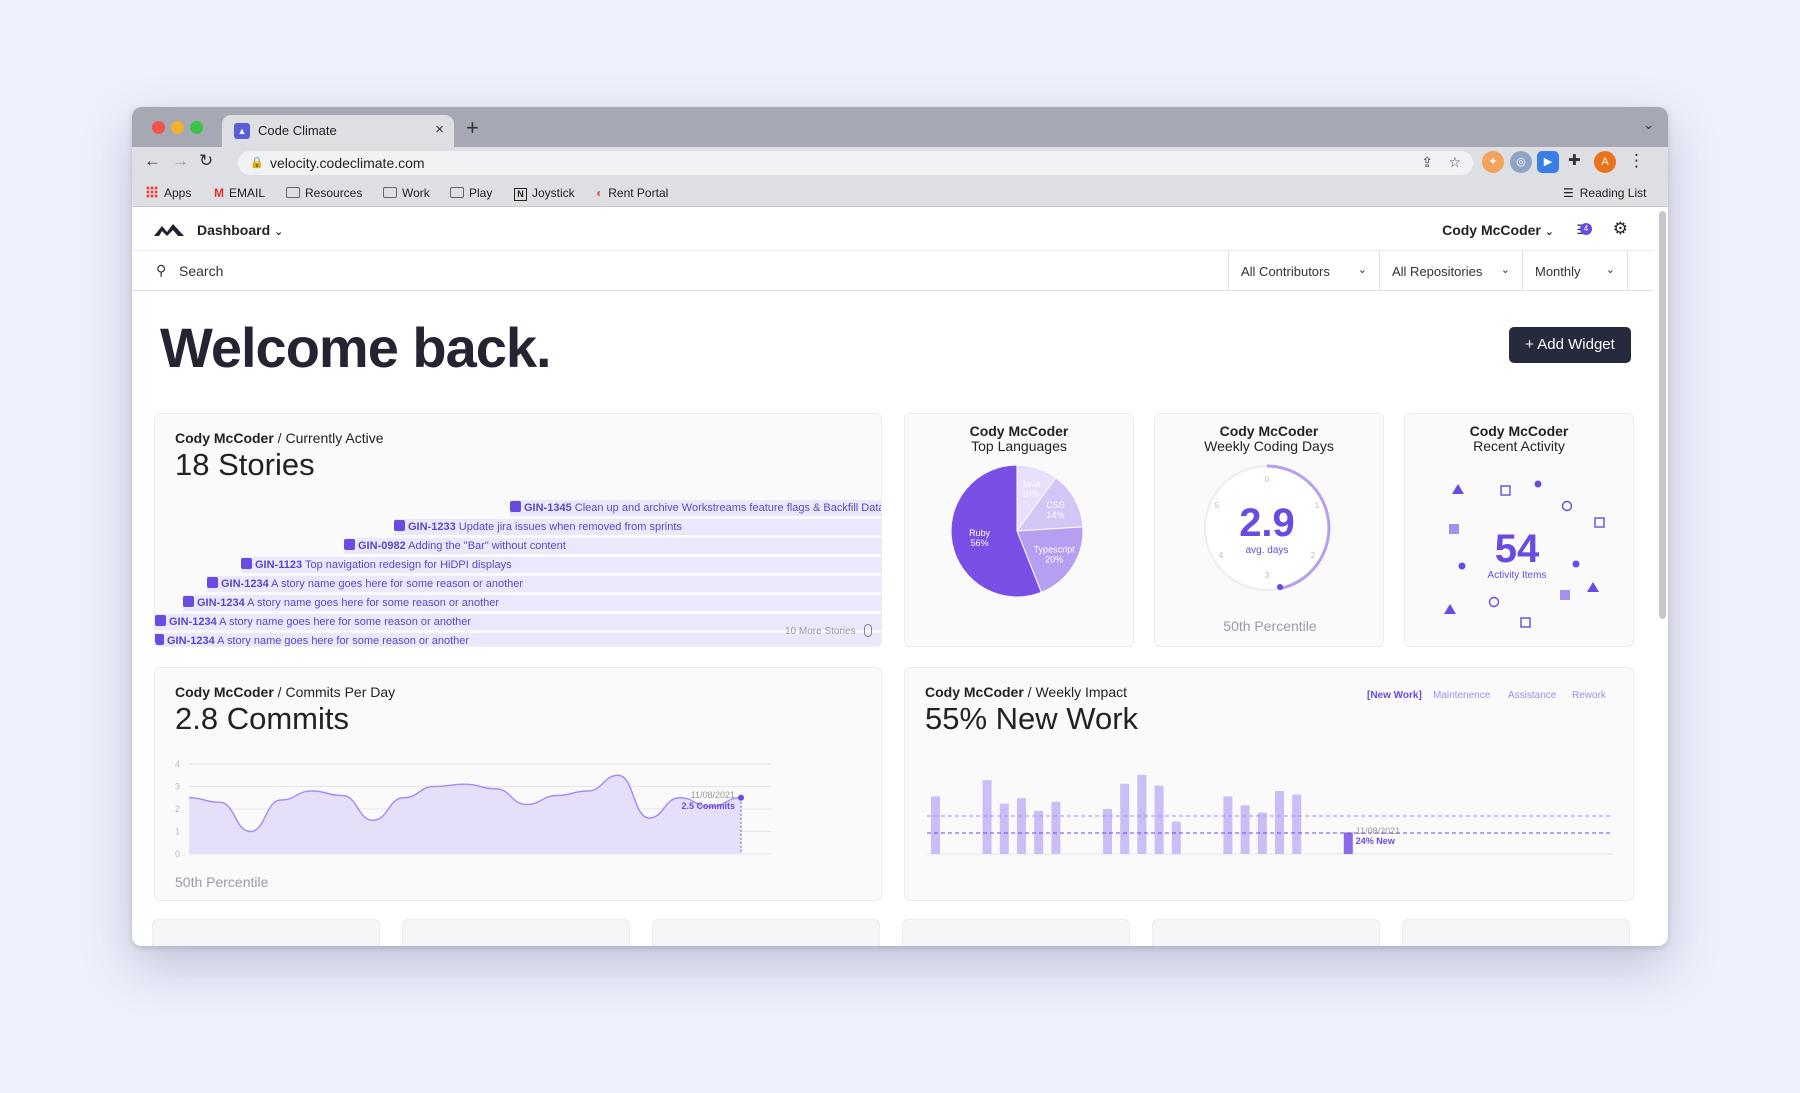 The height and width of the screenshot is (1093, 1800). I want to click on search-input: Search, so click(201, 271).